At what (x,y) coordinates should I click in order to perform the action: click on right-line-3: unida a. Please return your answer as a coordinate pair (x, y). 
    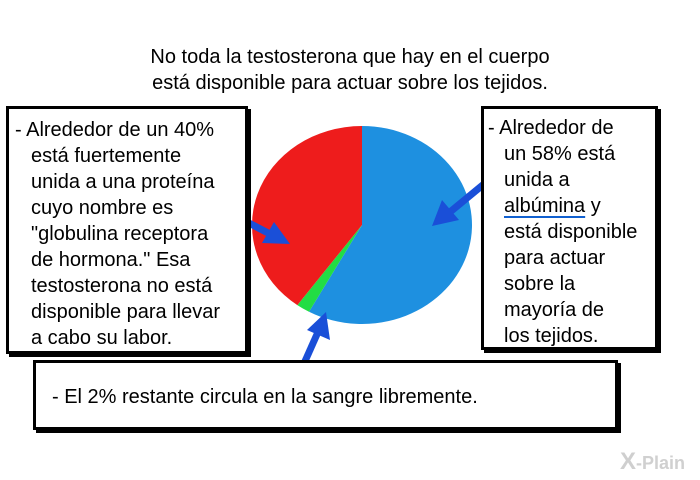
    Looking at the image, I should click on (537, 180).